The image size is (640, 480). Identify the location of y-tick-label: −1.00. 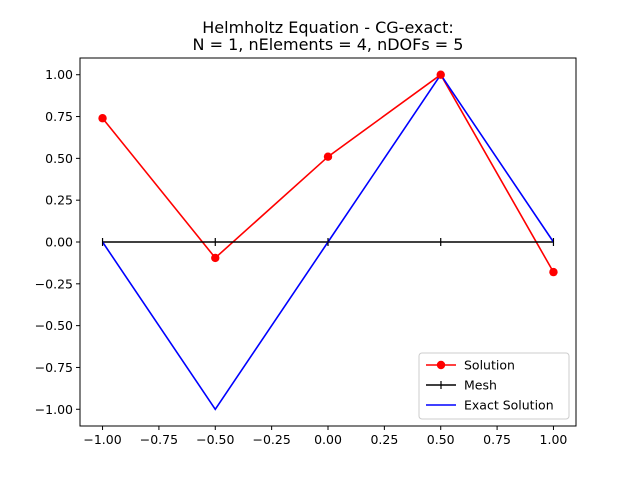
(54, 409).